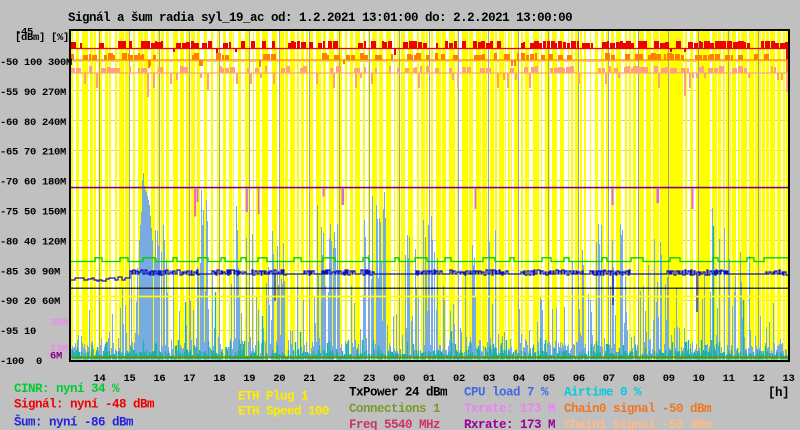 The width and height of the screenshot is (800, 430). What do you see at coordinates (59, 349) in the screenshot?
I see `svg-text: 13M` at bounding box center [59, 349].